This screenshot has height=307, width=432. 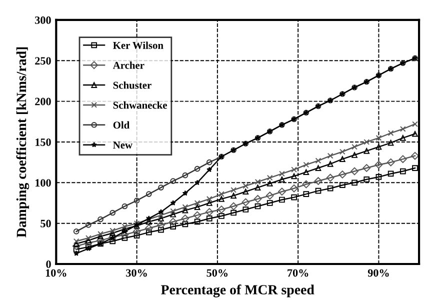 I want to click on legend-label: Old, so click(x=121, y=125).